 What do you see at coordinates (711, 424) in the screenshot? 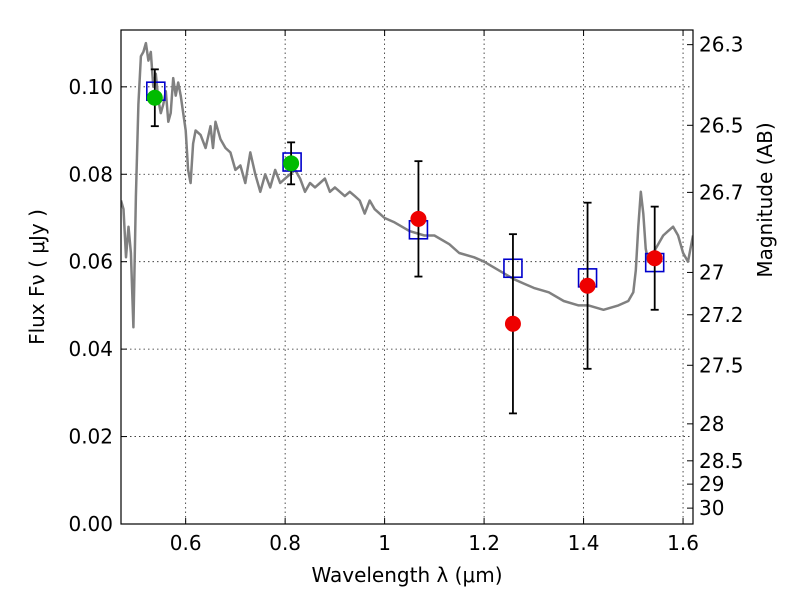
I see `y2-tick-label: 28` at bounding box center [711, 424].